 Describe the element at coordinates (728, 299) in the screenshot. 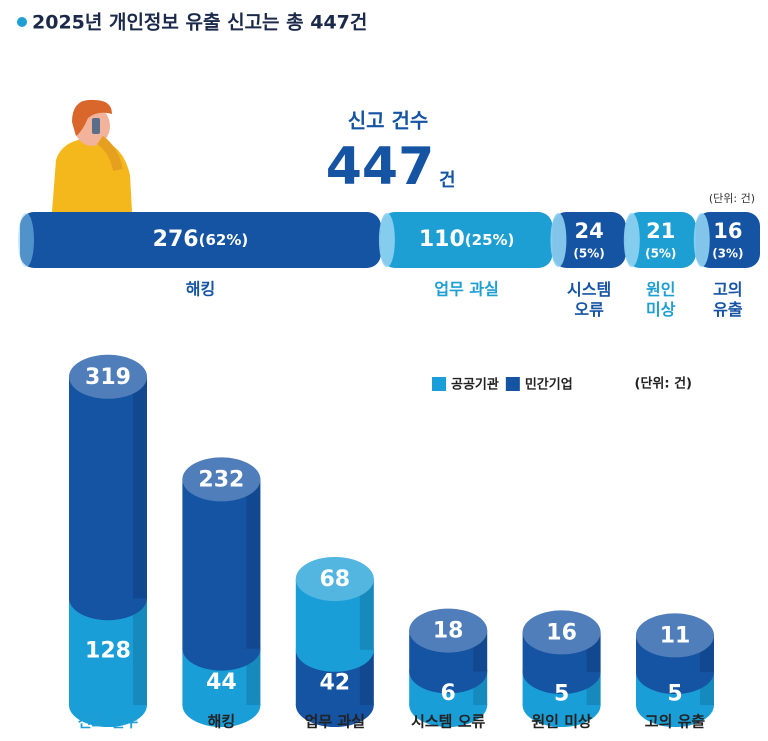

I see `category-label: 고의 유출` at that location.